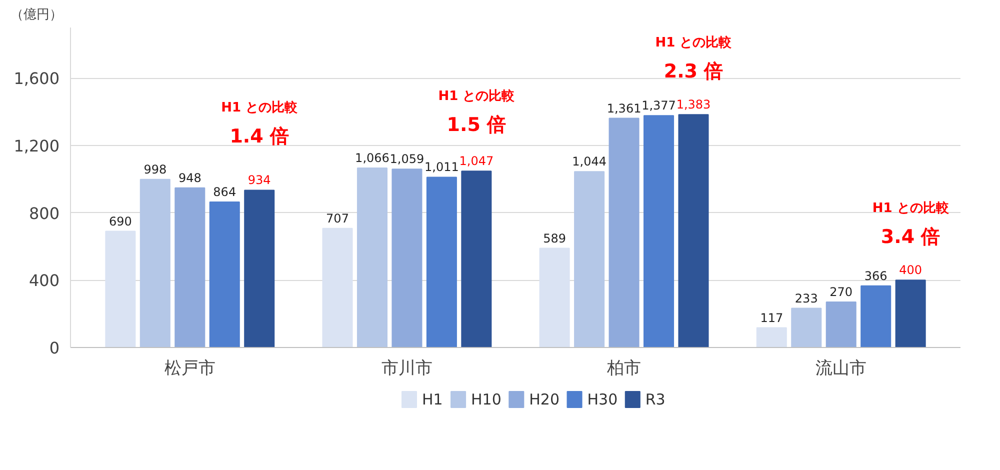 This screenshot has height=470, width=1000. What do you see at coordinates (772, 317) in the screenshot?
I see `data-label: 117` at bounding box center [772, 317].